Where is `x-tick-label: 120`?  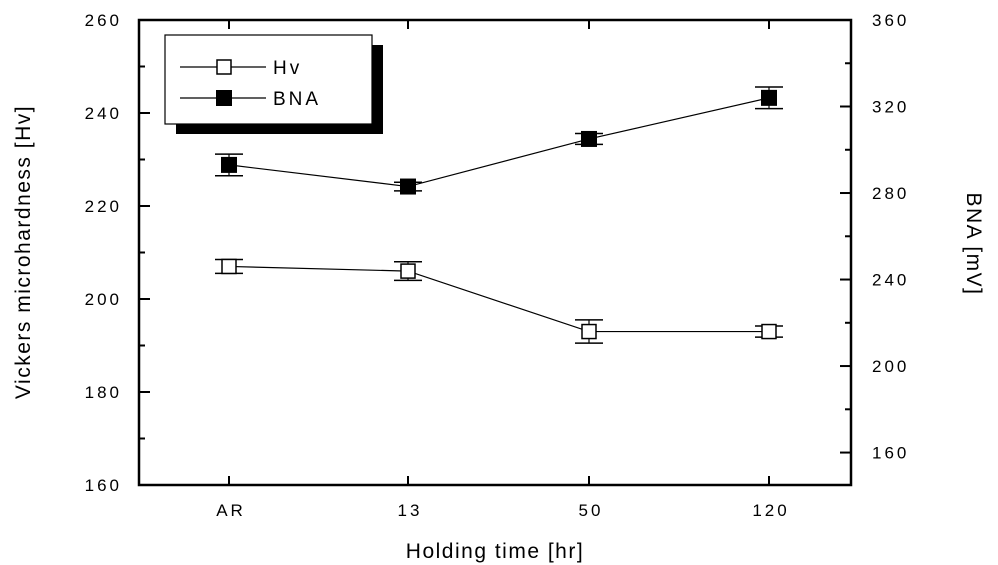
x-tick-label: 120 is located at coordinates (770, 510).